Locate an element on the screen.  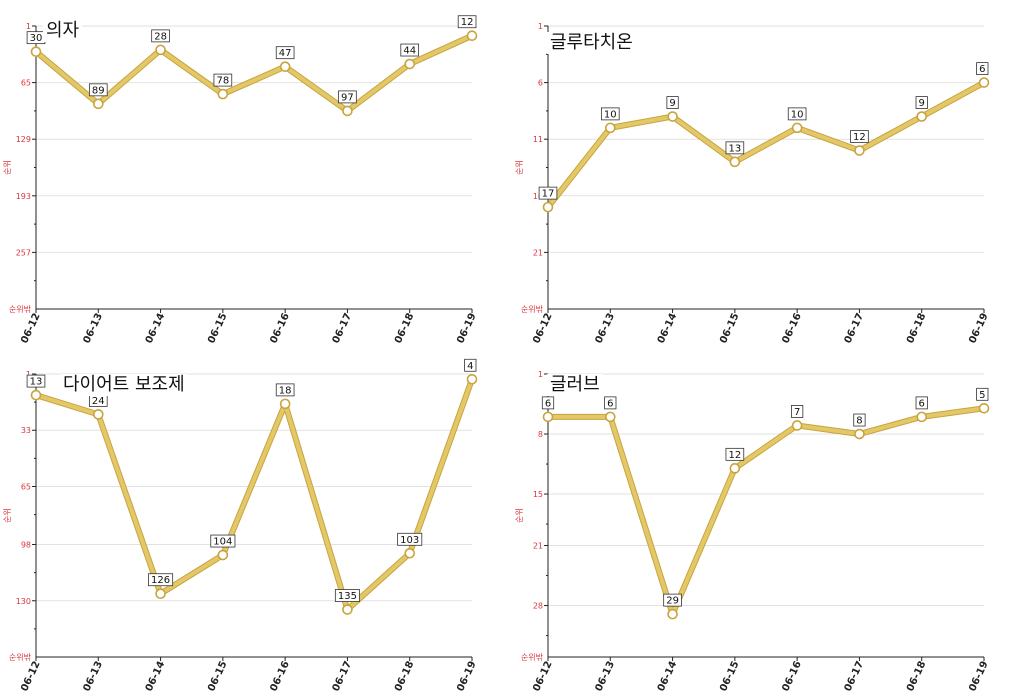
y-tick-label-4: 28 is located at coordinates (538, 606).